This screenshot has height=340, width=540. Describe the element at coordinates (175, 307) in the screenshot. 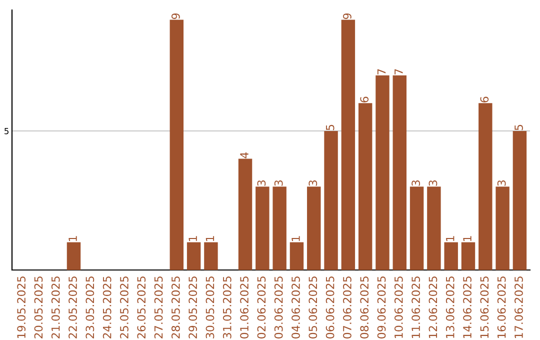

I see `x-tick-label: 28.05.2025` at that location.